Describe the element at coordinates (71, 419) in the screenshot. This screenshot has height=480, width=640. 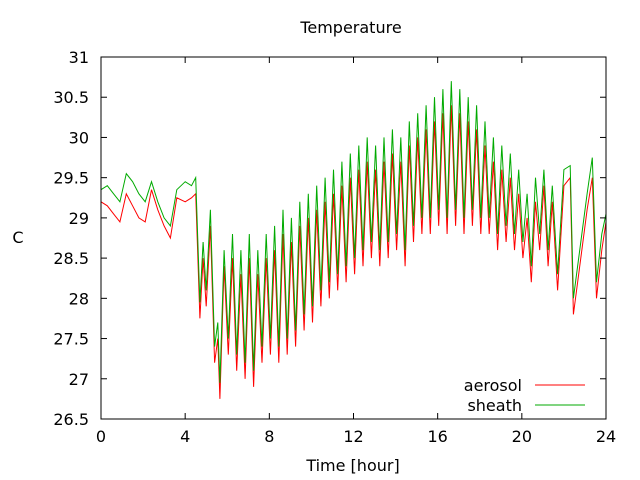
I see `y-tick-label: 26.5` at that location.